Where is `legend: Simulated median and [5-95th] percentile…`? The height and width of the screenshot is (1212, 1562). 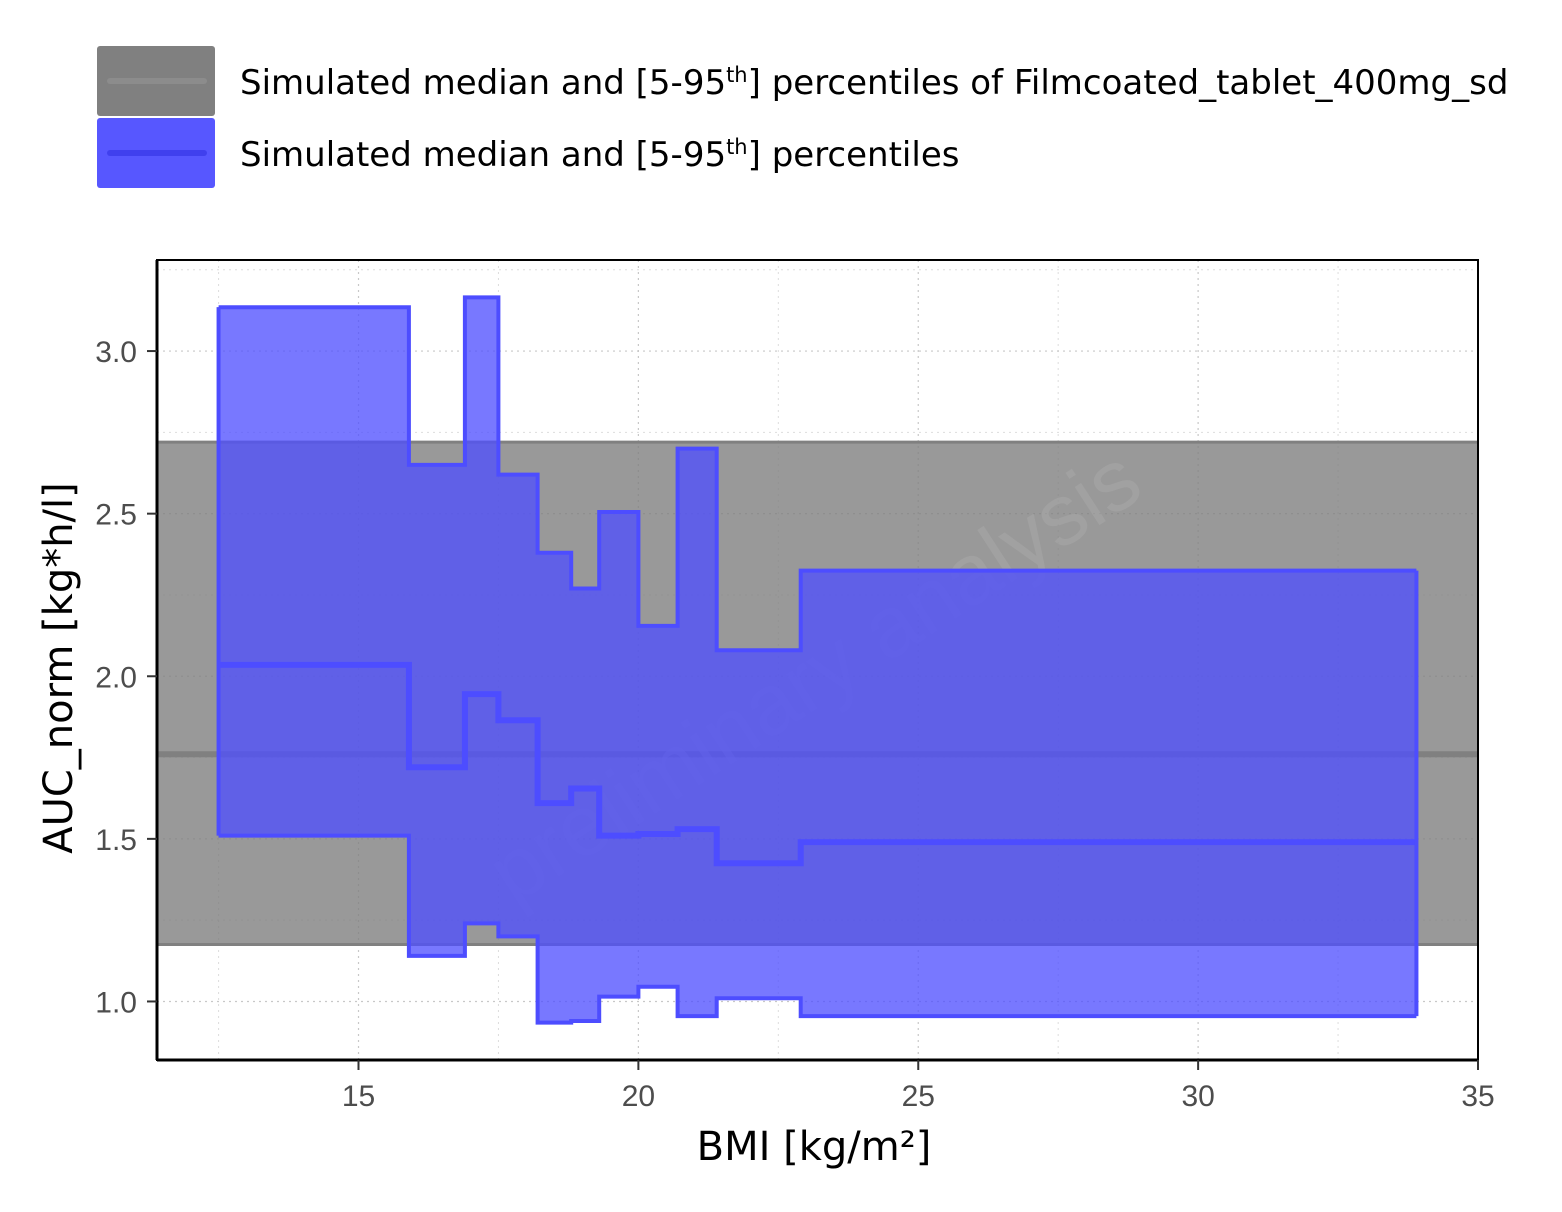 legend: Simulated median and [5-95th] percentile… is located at coordinates (802, 117).